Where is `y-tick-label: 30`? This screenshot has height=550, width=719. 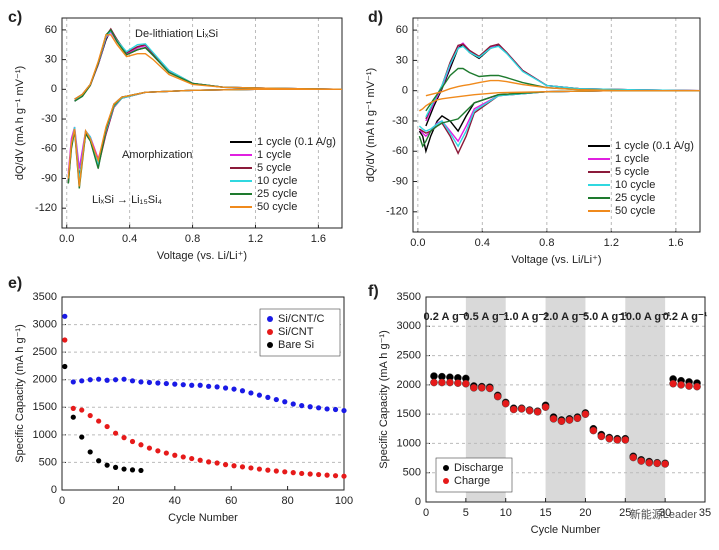
y-tick-label: 30 is located at coordinates (51, 60).